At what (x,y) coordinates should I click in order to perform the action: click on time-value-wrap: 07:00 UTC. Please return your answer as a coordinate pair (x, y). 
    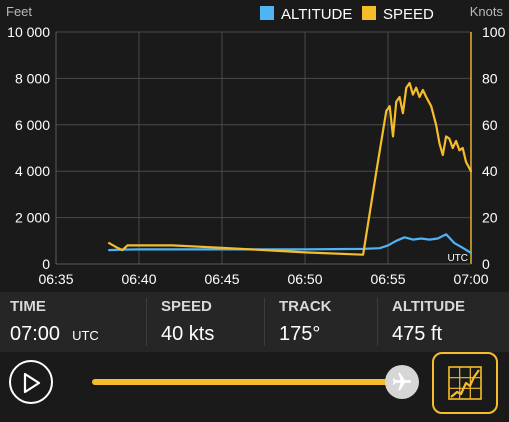
    Looking at the image, I should click on (54, 334).